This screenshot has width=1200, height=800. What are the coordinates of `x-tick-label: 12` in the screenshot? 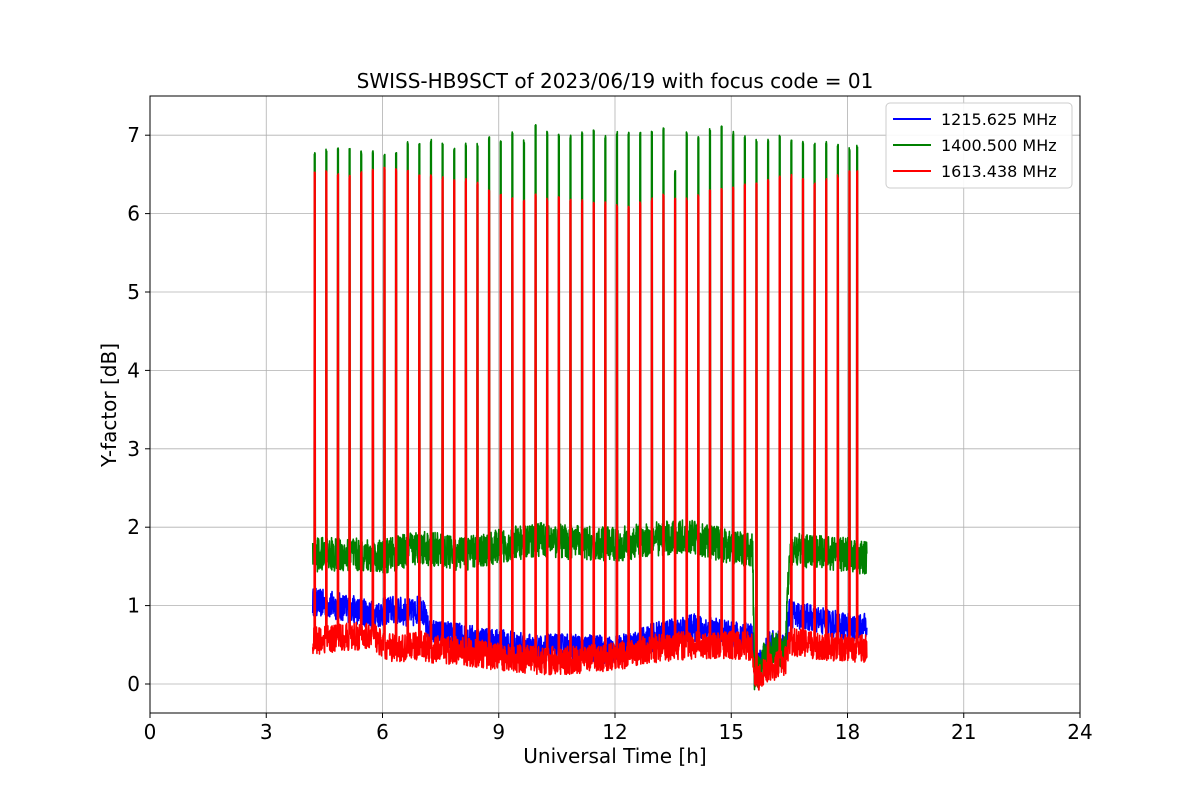 It's located at (614, 732).